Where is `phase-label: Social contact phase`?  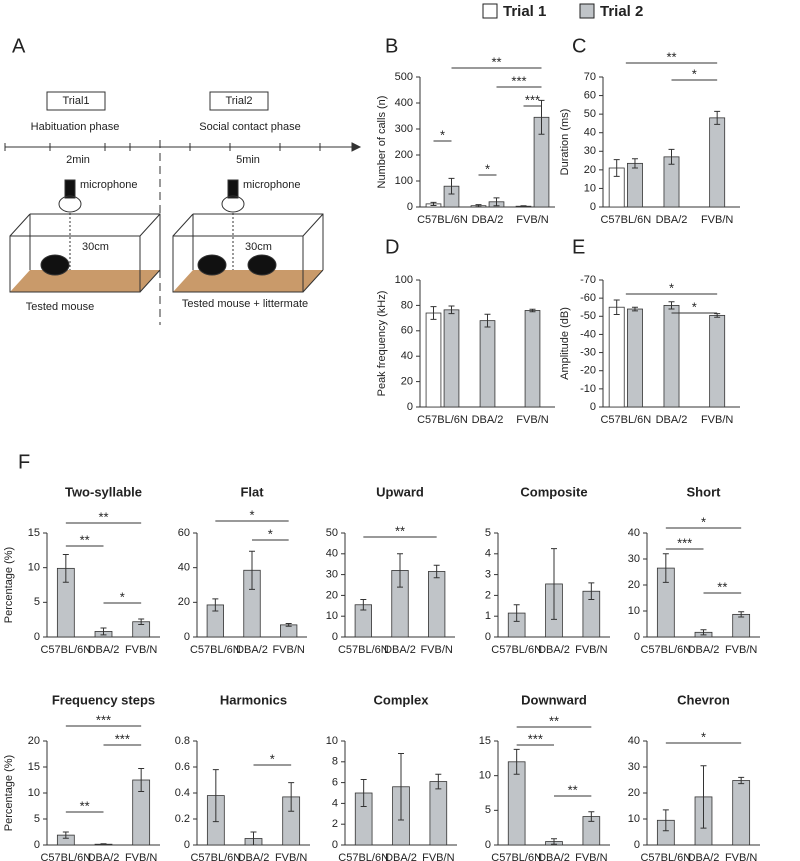 phase-label: Social contact phase is located at coordinates (250, 127).